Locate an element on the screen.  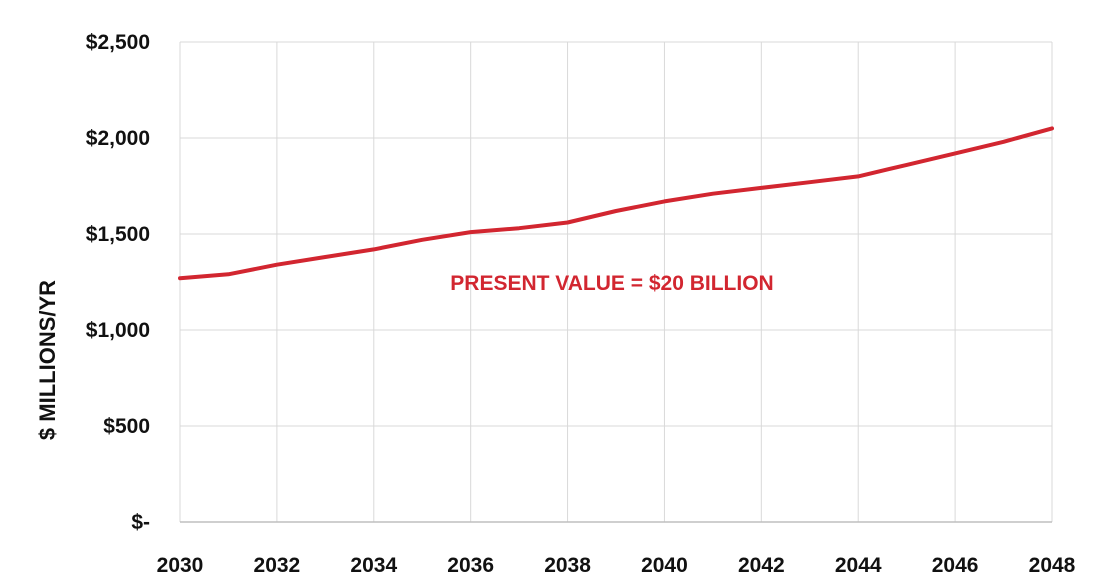
y-tick-label: $- is located at coordinates (140, 522).